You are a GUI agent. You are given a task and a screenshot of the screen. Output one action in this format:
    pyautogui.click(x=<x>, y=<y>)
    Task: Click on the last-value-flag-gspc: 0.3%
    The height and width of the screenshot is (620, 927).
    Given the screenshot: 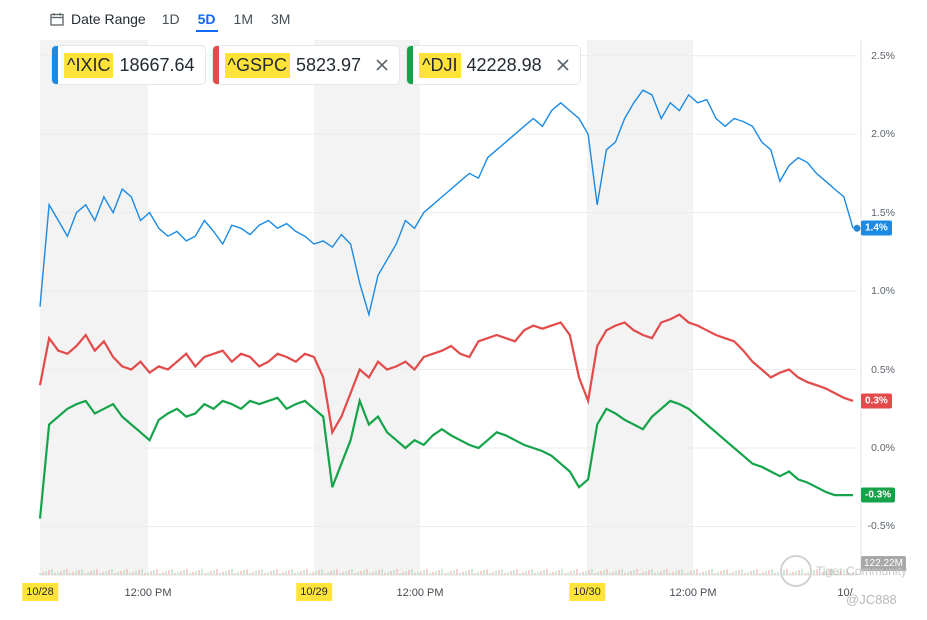 What is the action you would take?
    pyautogui.click(x=876, y=401)
    